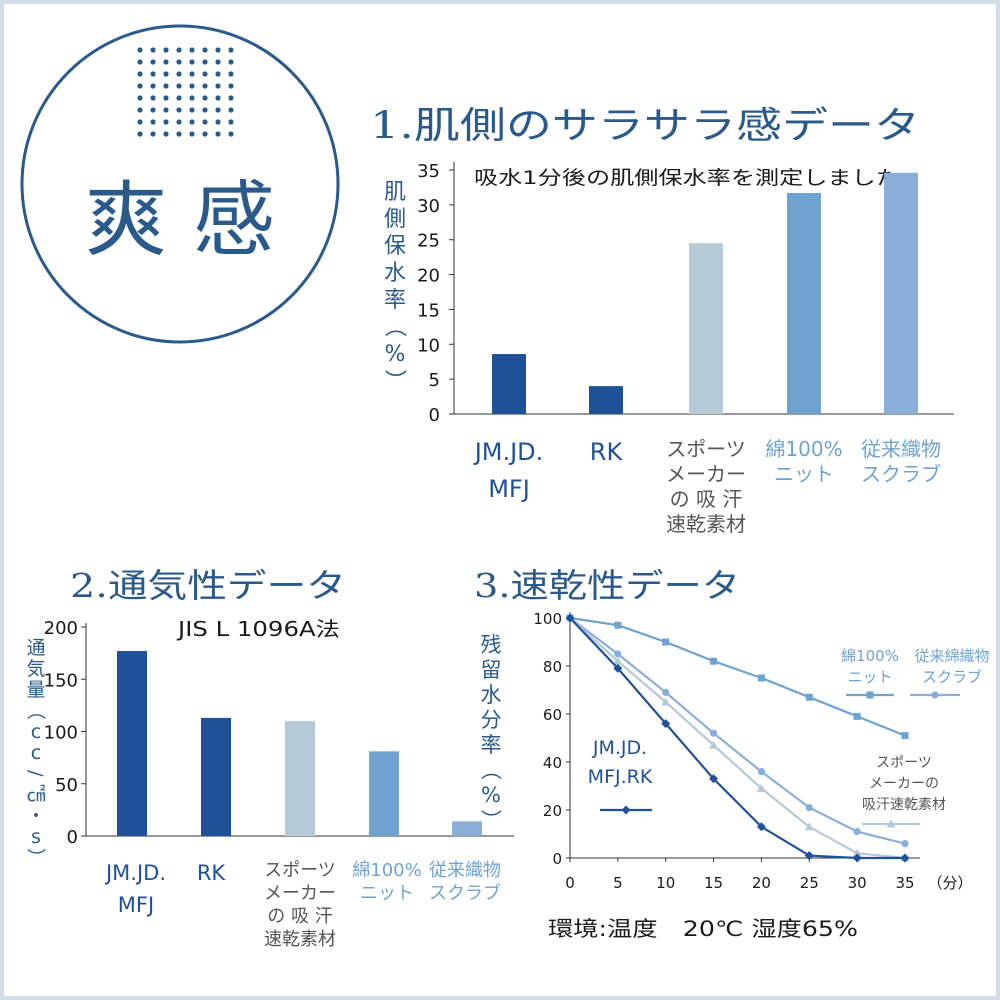  Describe the element at coordinates (208, 585) in the screenshot. I see `chart-2-title: 2.通気性データ` at that location.